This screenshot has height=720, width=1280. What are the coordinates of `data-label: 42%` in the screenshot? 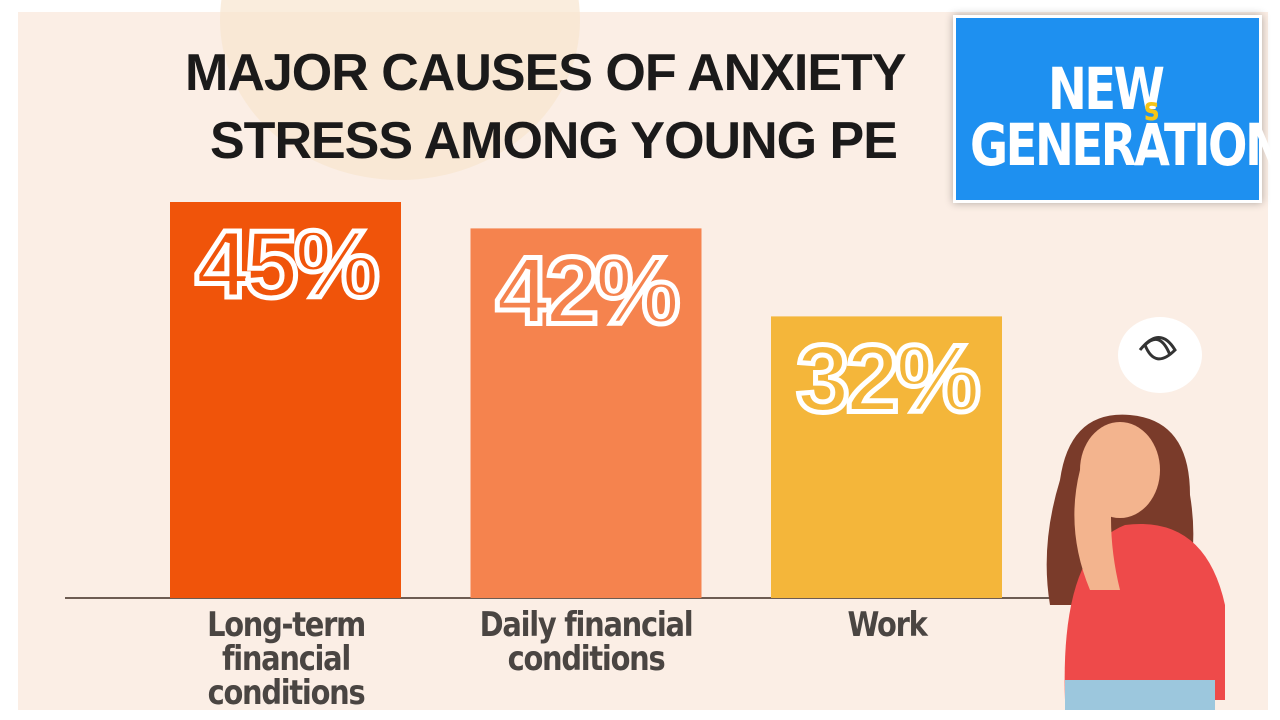 It's located at (587, 290).